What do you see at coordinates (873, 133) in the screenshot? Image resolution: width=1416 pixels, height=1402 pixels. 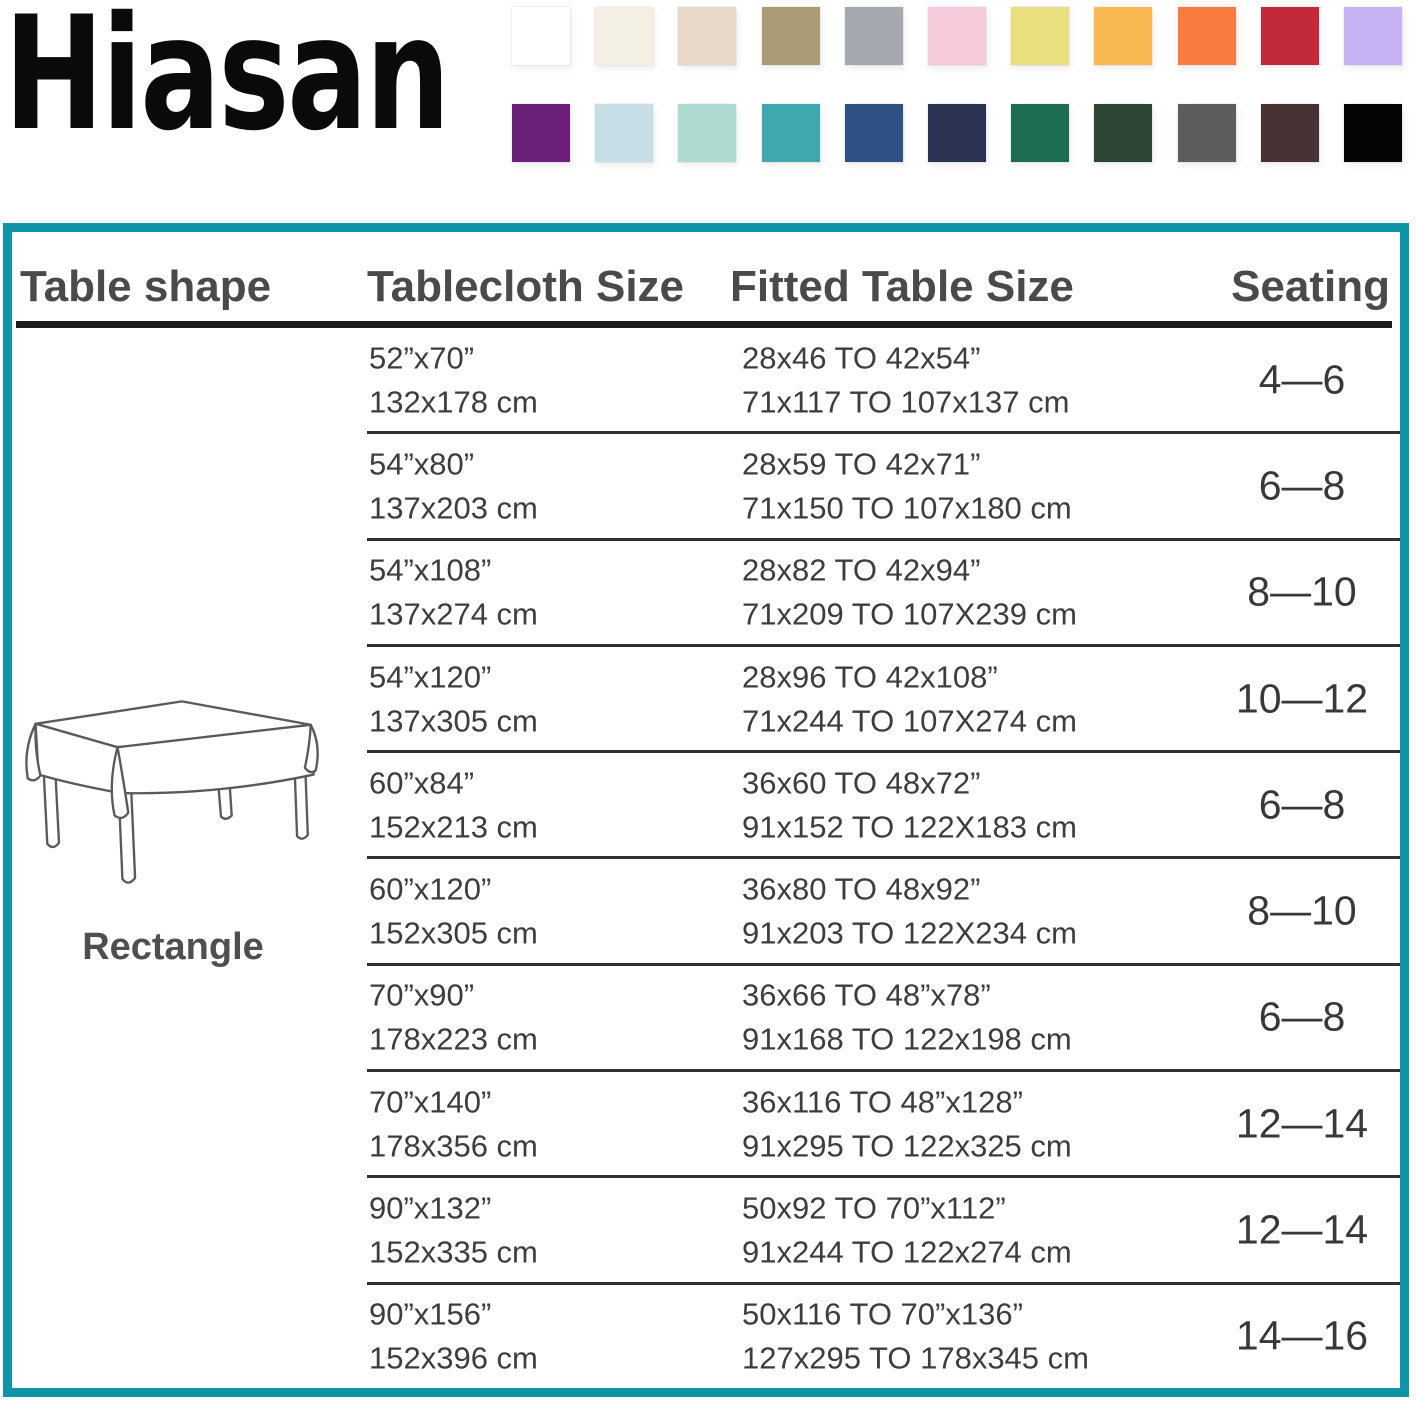 I see `color-swatch-navy-blue` at bounding box center [873, 133].